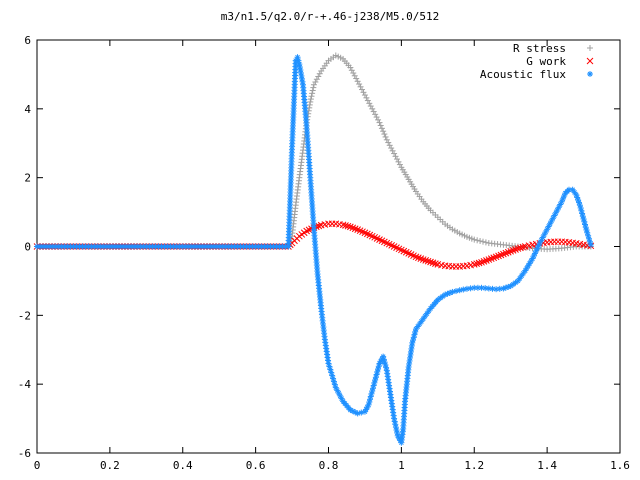 This screenshot has height=480, width=640. What do you see at coordinates (27, 178) in the screenshot?
I see `y-tick-label: 2` at bounding box center [27, 178].